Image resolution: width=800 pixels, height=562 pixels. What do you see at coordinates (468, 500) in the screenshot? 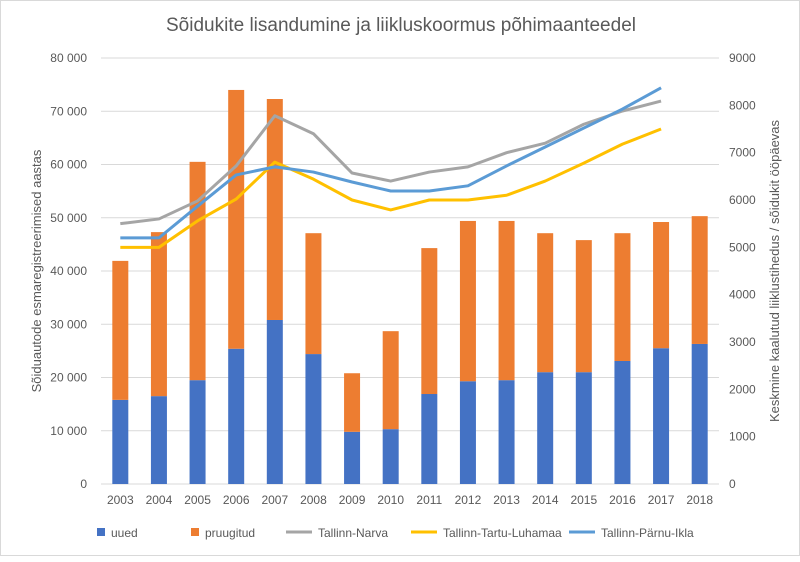
I see `x-tick-label: 2012` at bounding box center [468, 500].